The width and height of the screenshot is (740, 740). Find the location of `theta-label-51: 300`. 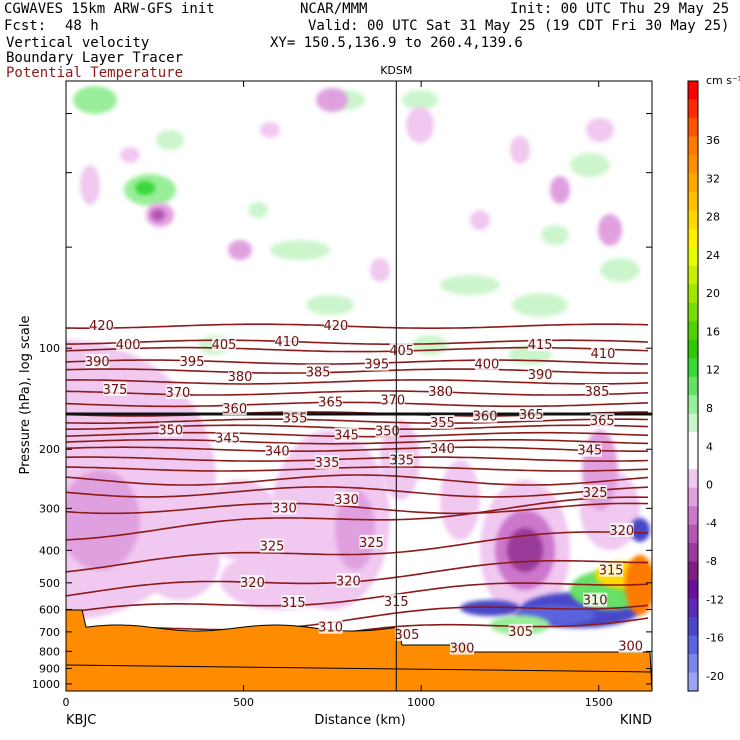

theta-label-51: 300 is located at coordinates (462, 649).